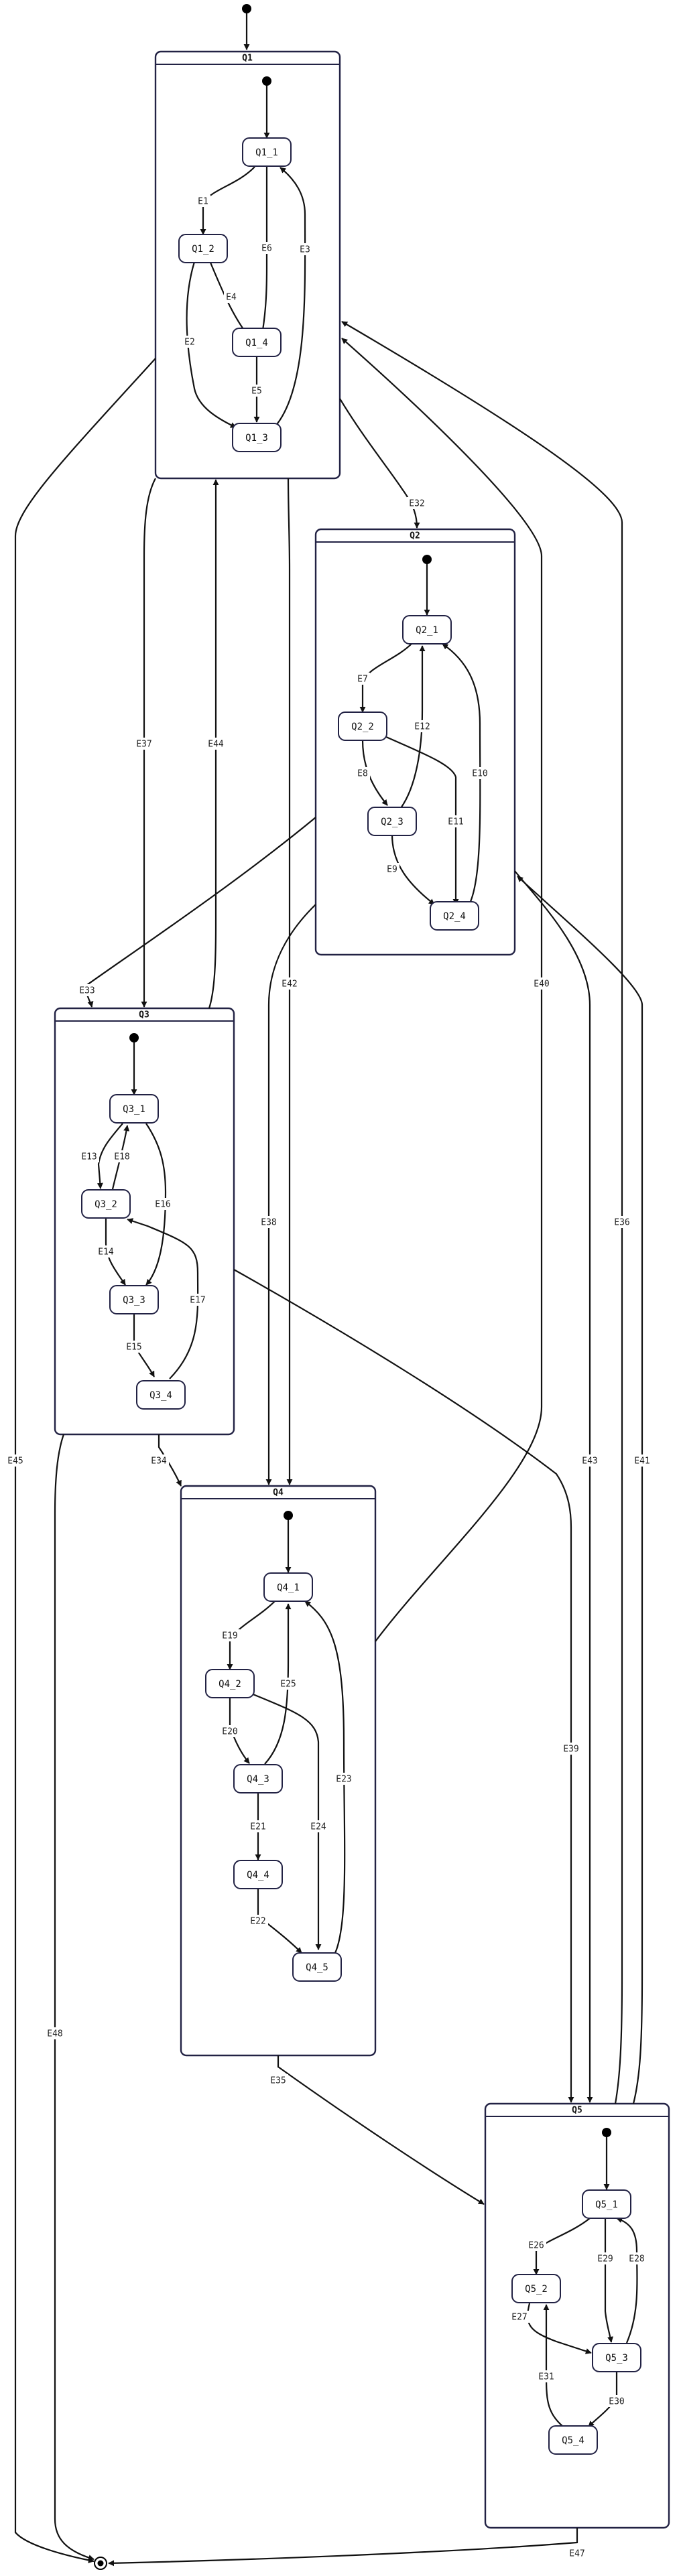 The image size is (679, 2576). I want to click on state-q4-4: Q4_4, so click(258, 1875).